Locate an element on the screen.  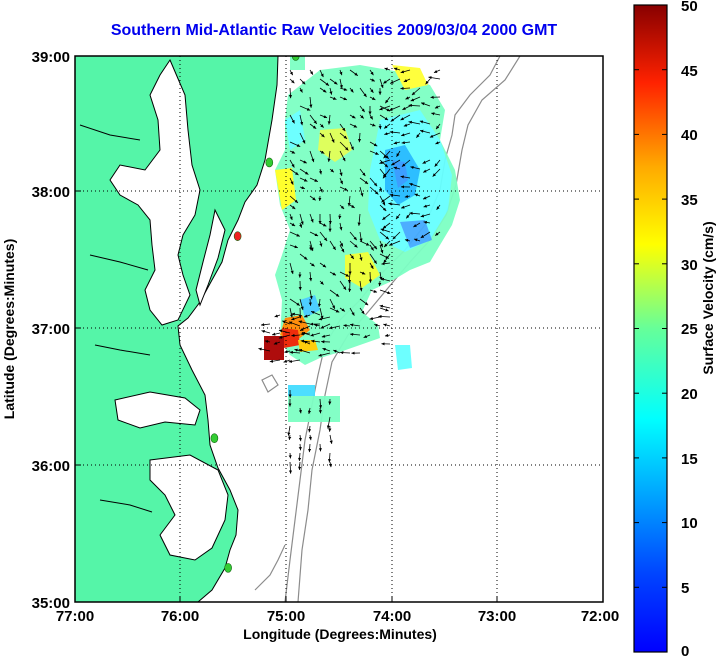
y-tick-label: 39:00 is located at coordinates (51, 57).